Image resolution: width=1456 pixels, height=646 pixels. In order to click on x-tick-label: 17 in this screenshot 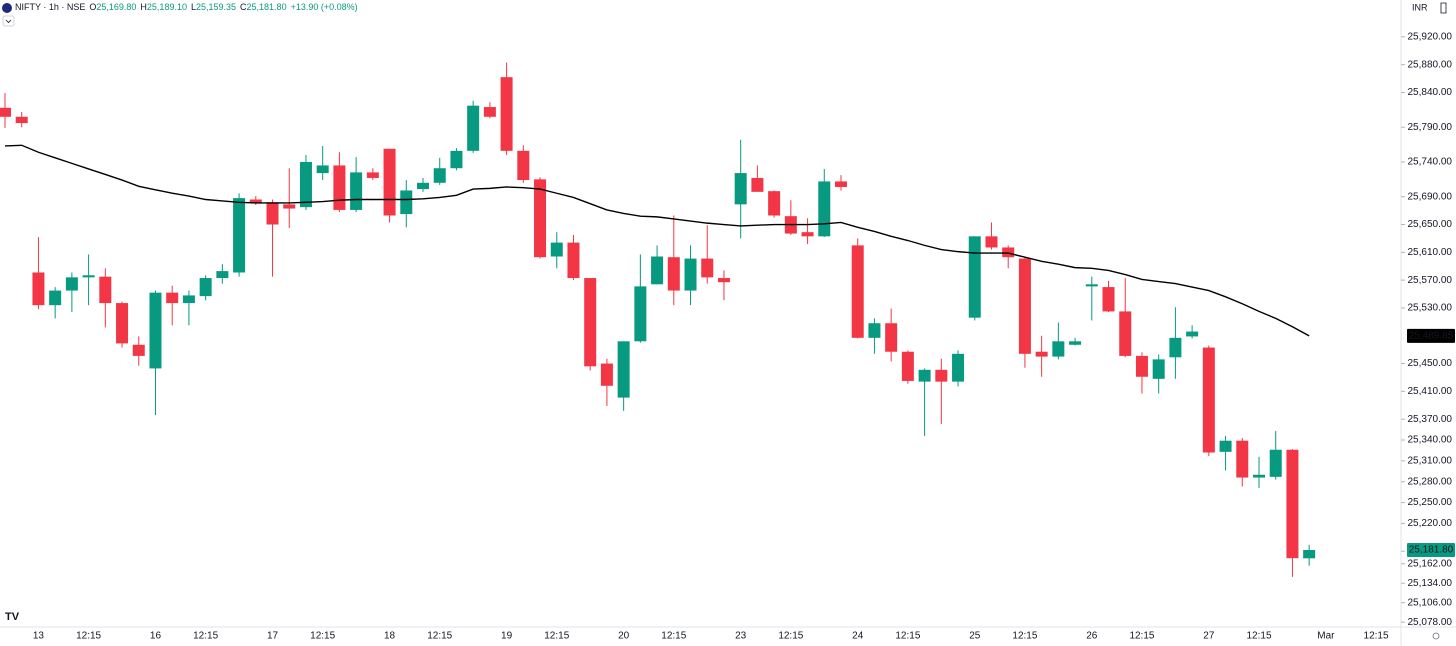, I will do `click(273, 636)`.